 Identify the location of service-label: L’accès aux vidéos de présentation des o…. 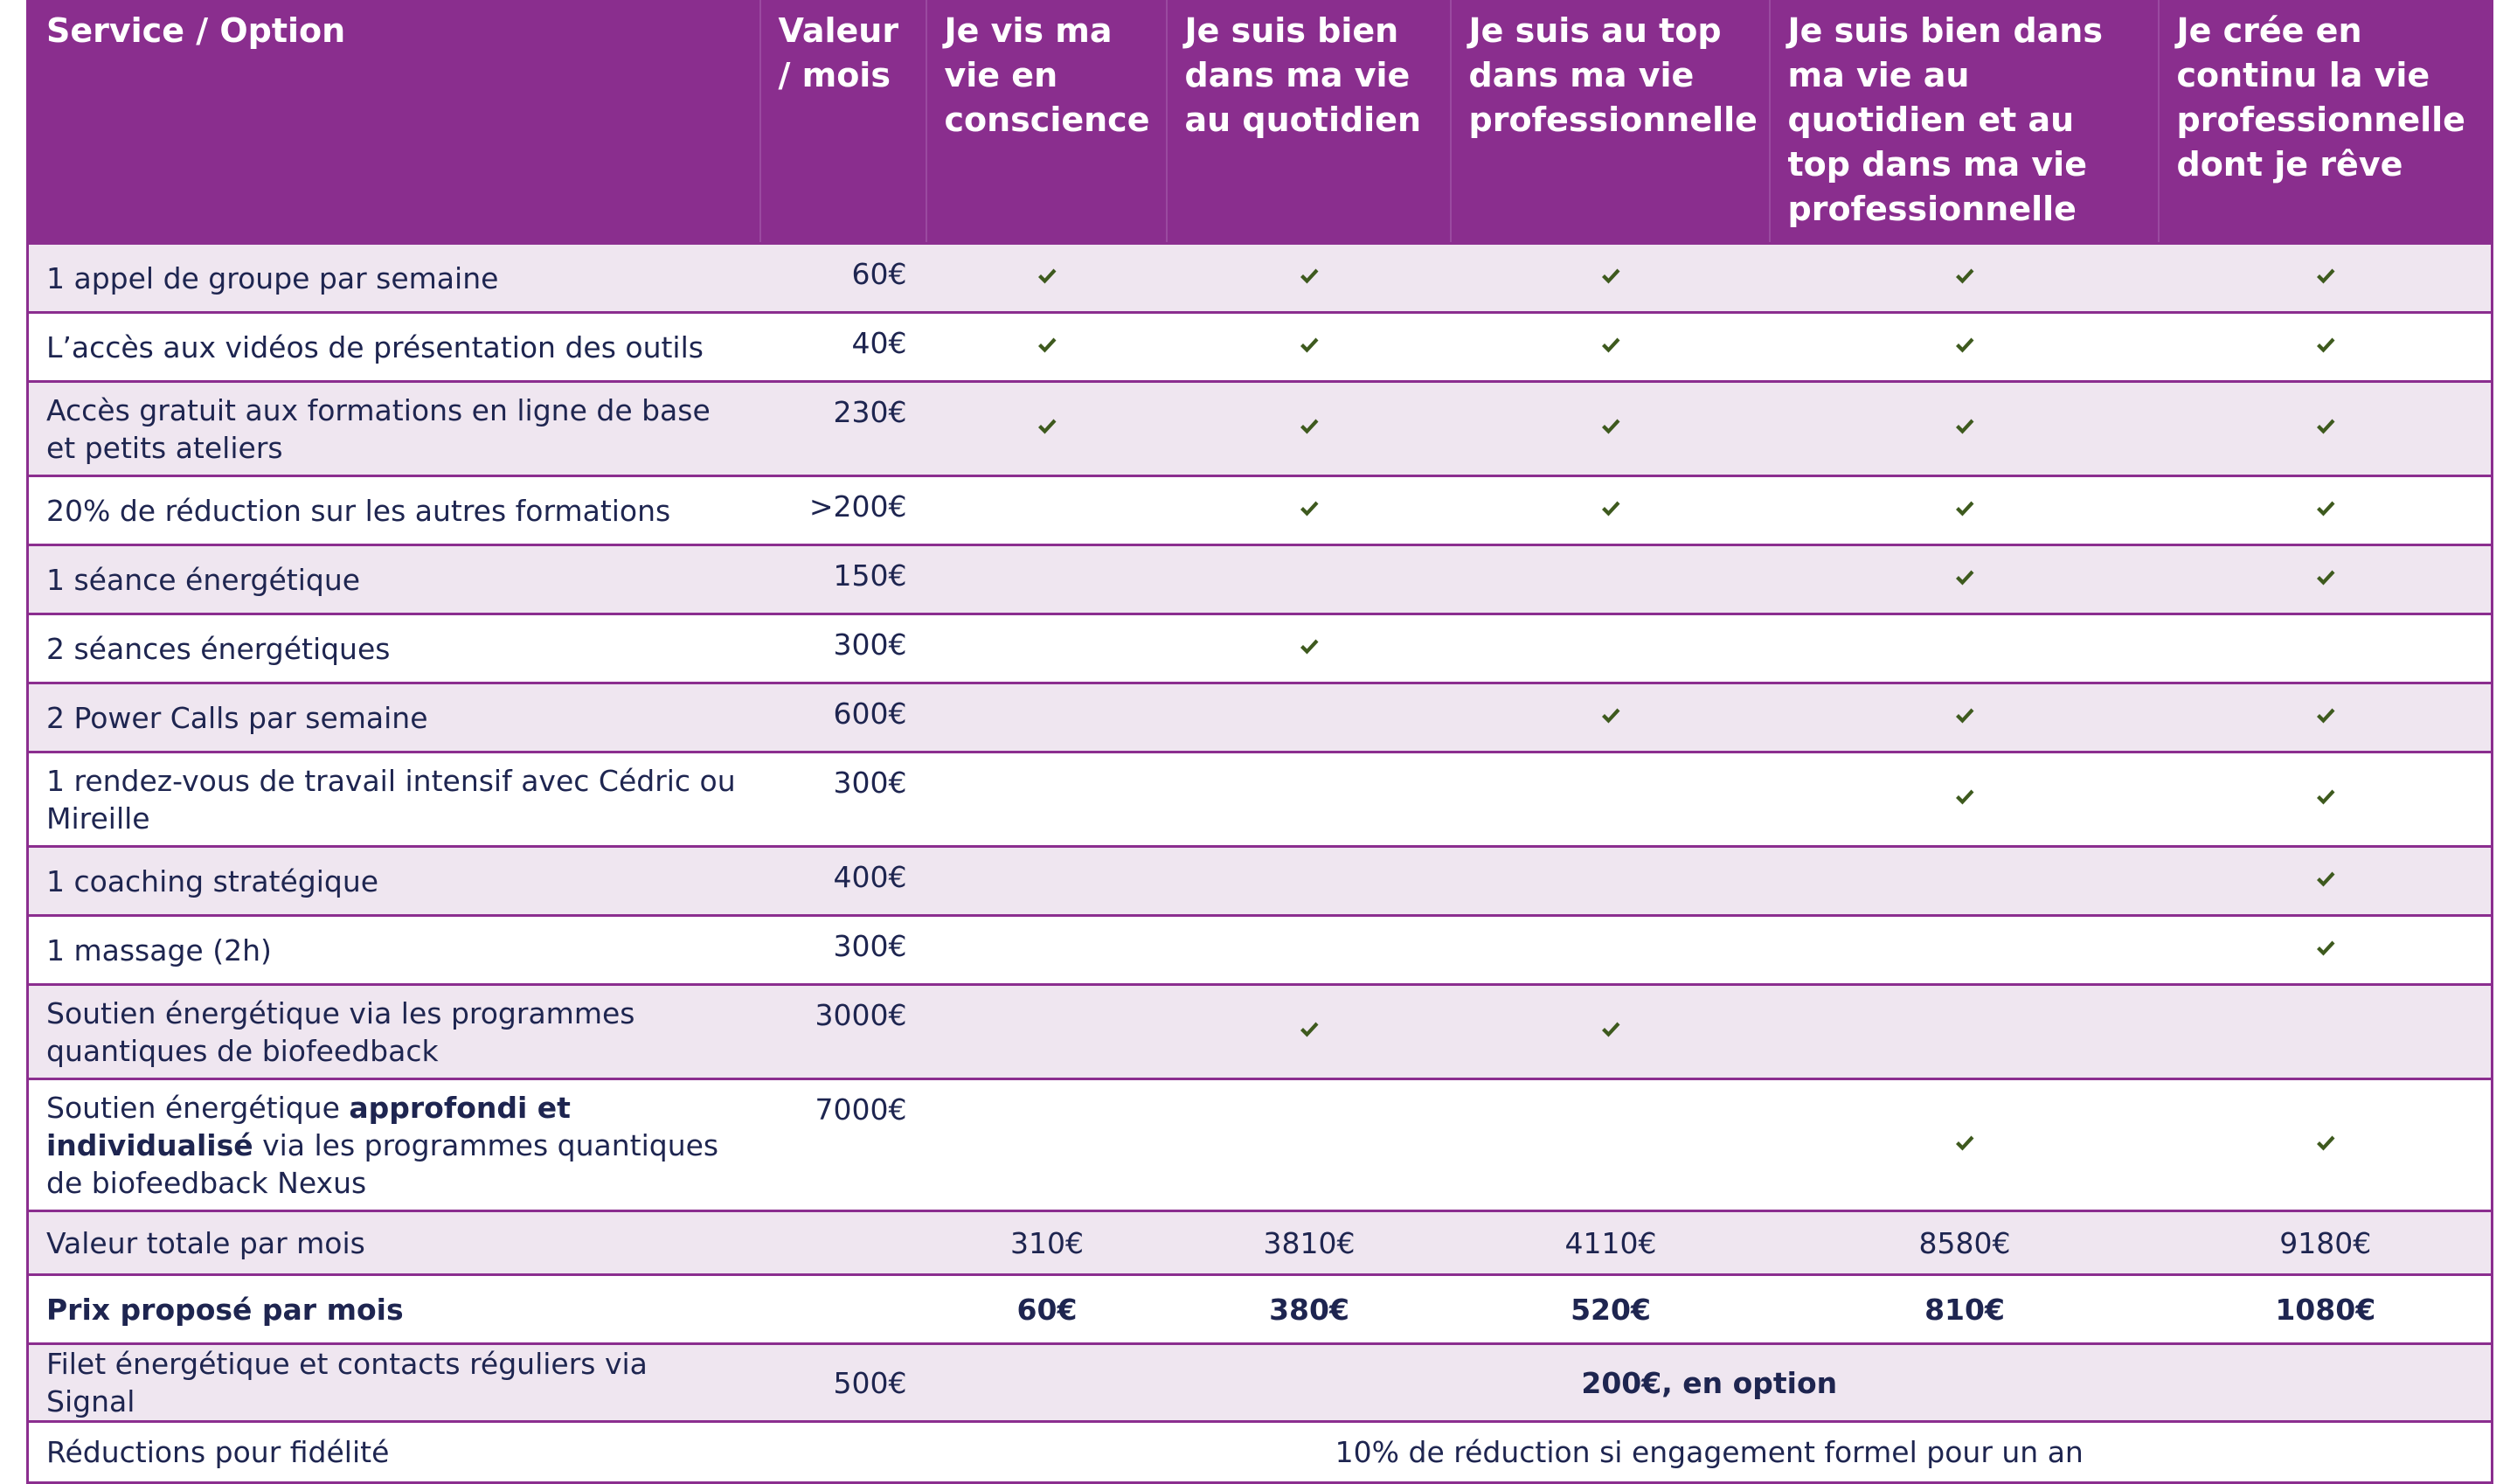
(393, 346).